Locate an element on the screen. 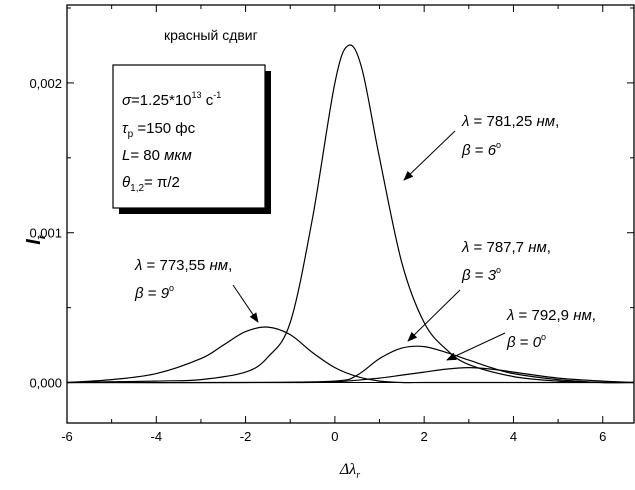 The height and width of the screenshot is (490, 635). param-sigma: σ=1.25*1013 c-1 is located at coordinates (171, 99).